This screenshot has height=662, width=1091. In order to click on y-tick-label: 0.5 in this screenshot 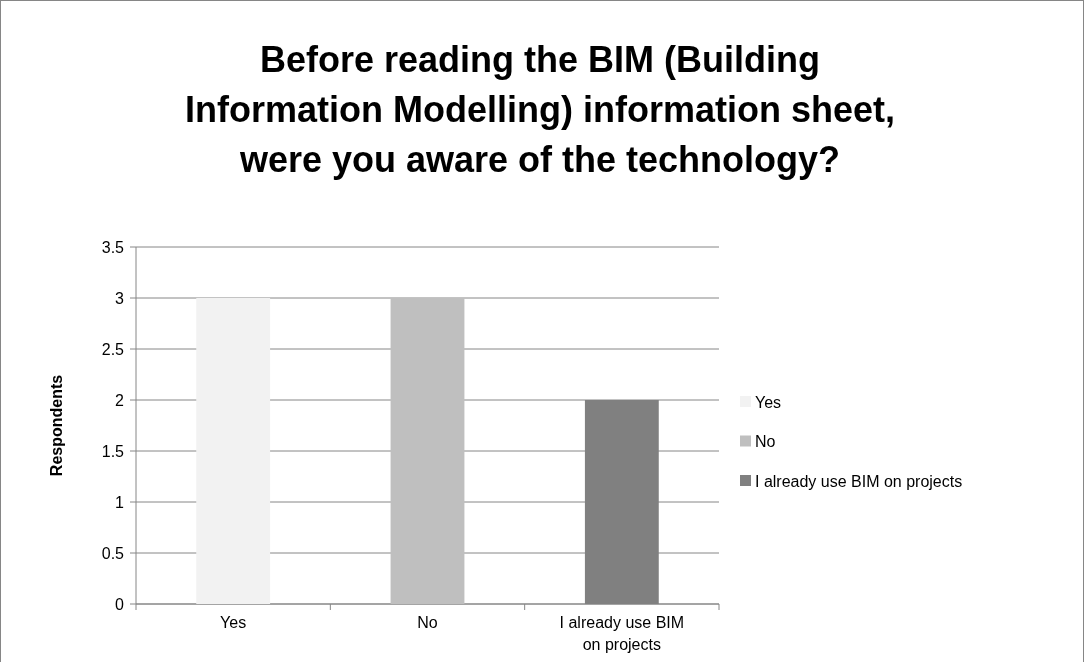, I will do `click(113, 553)`.